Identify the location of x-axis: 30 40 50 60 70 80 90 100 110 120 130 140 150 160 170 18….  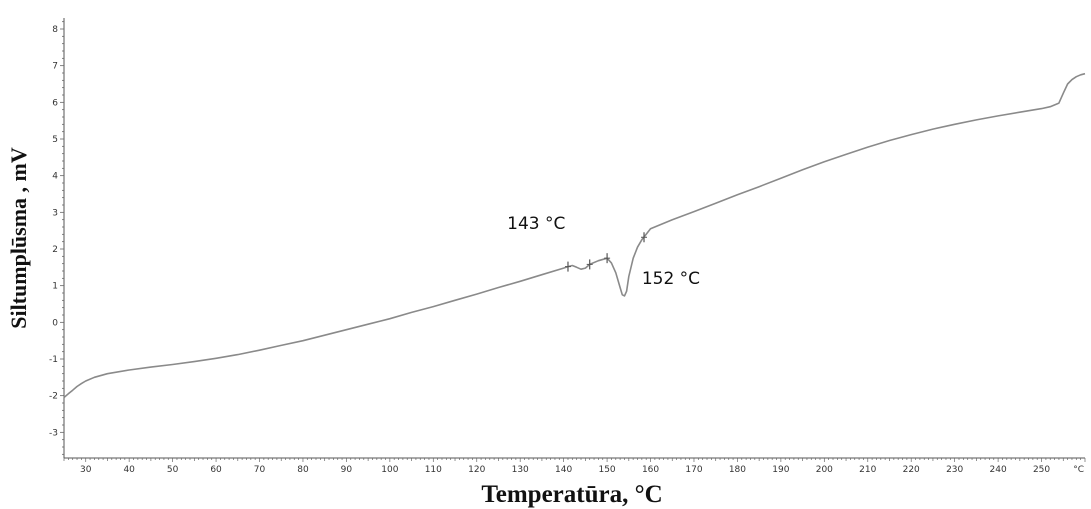
(574, 466).